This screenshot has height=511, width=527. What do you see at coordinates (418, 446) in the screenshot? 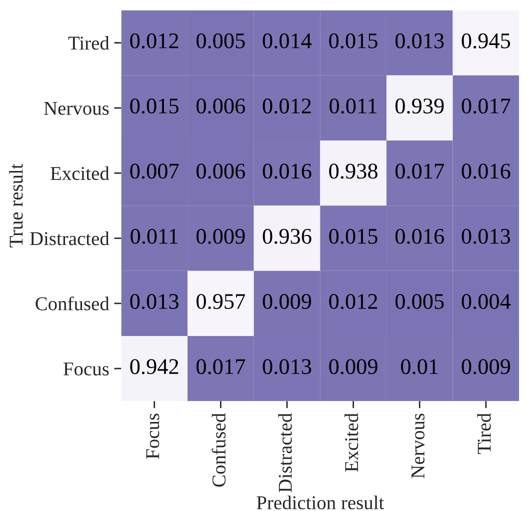
I see `x-tick-label: Nervous` at bounding box center [418, 446].